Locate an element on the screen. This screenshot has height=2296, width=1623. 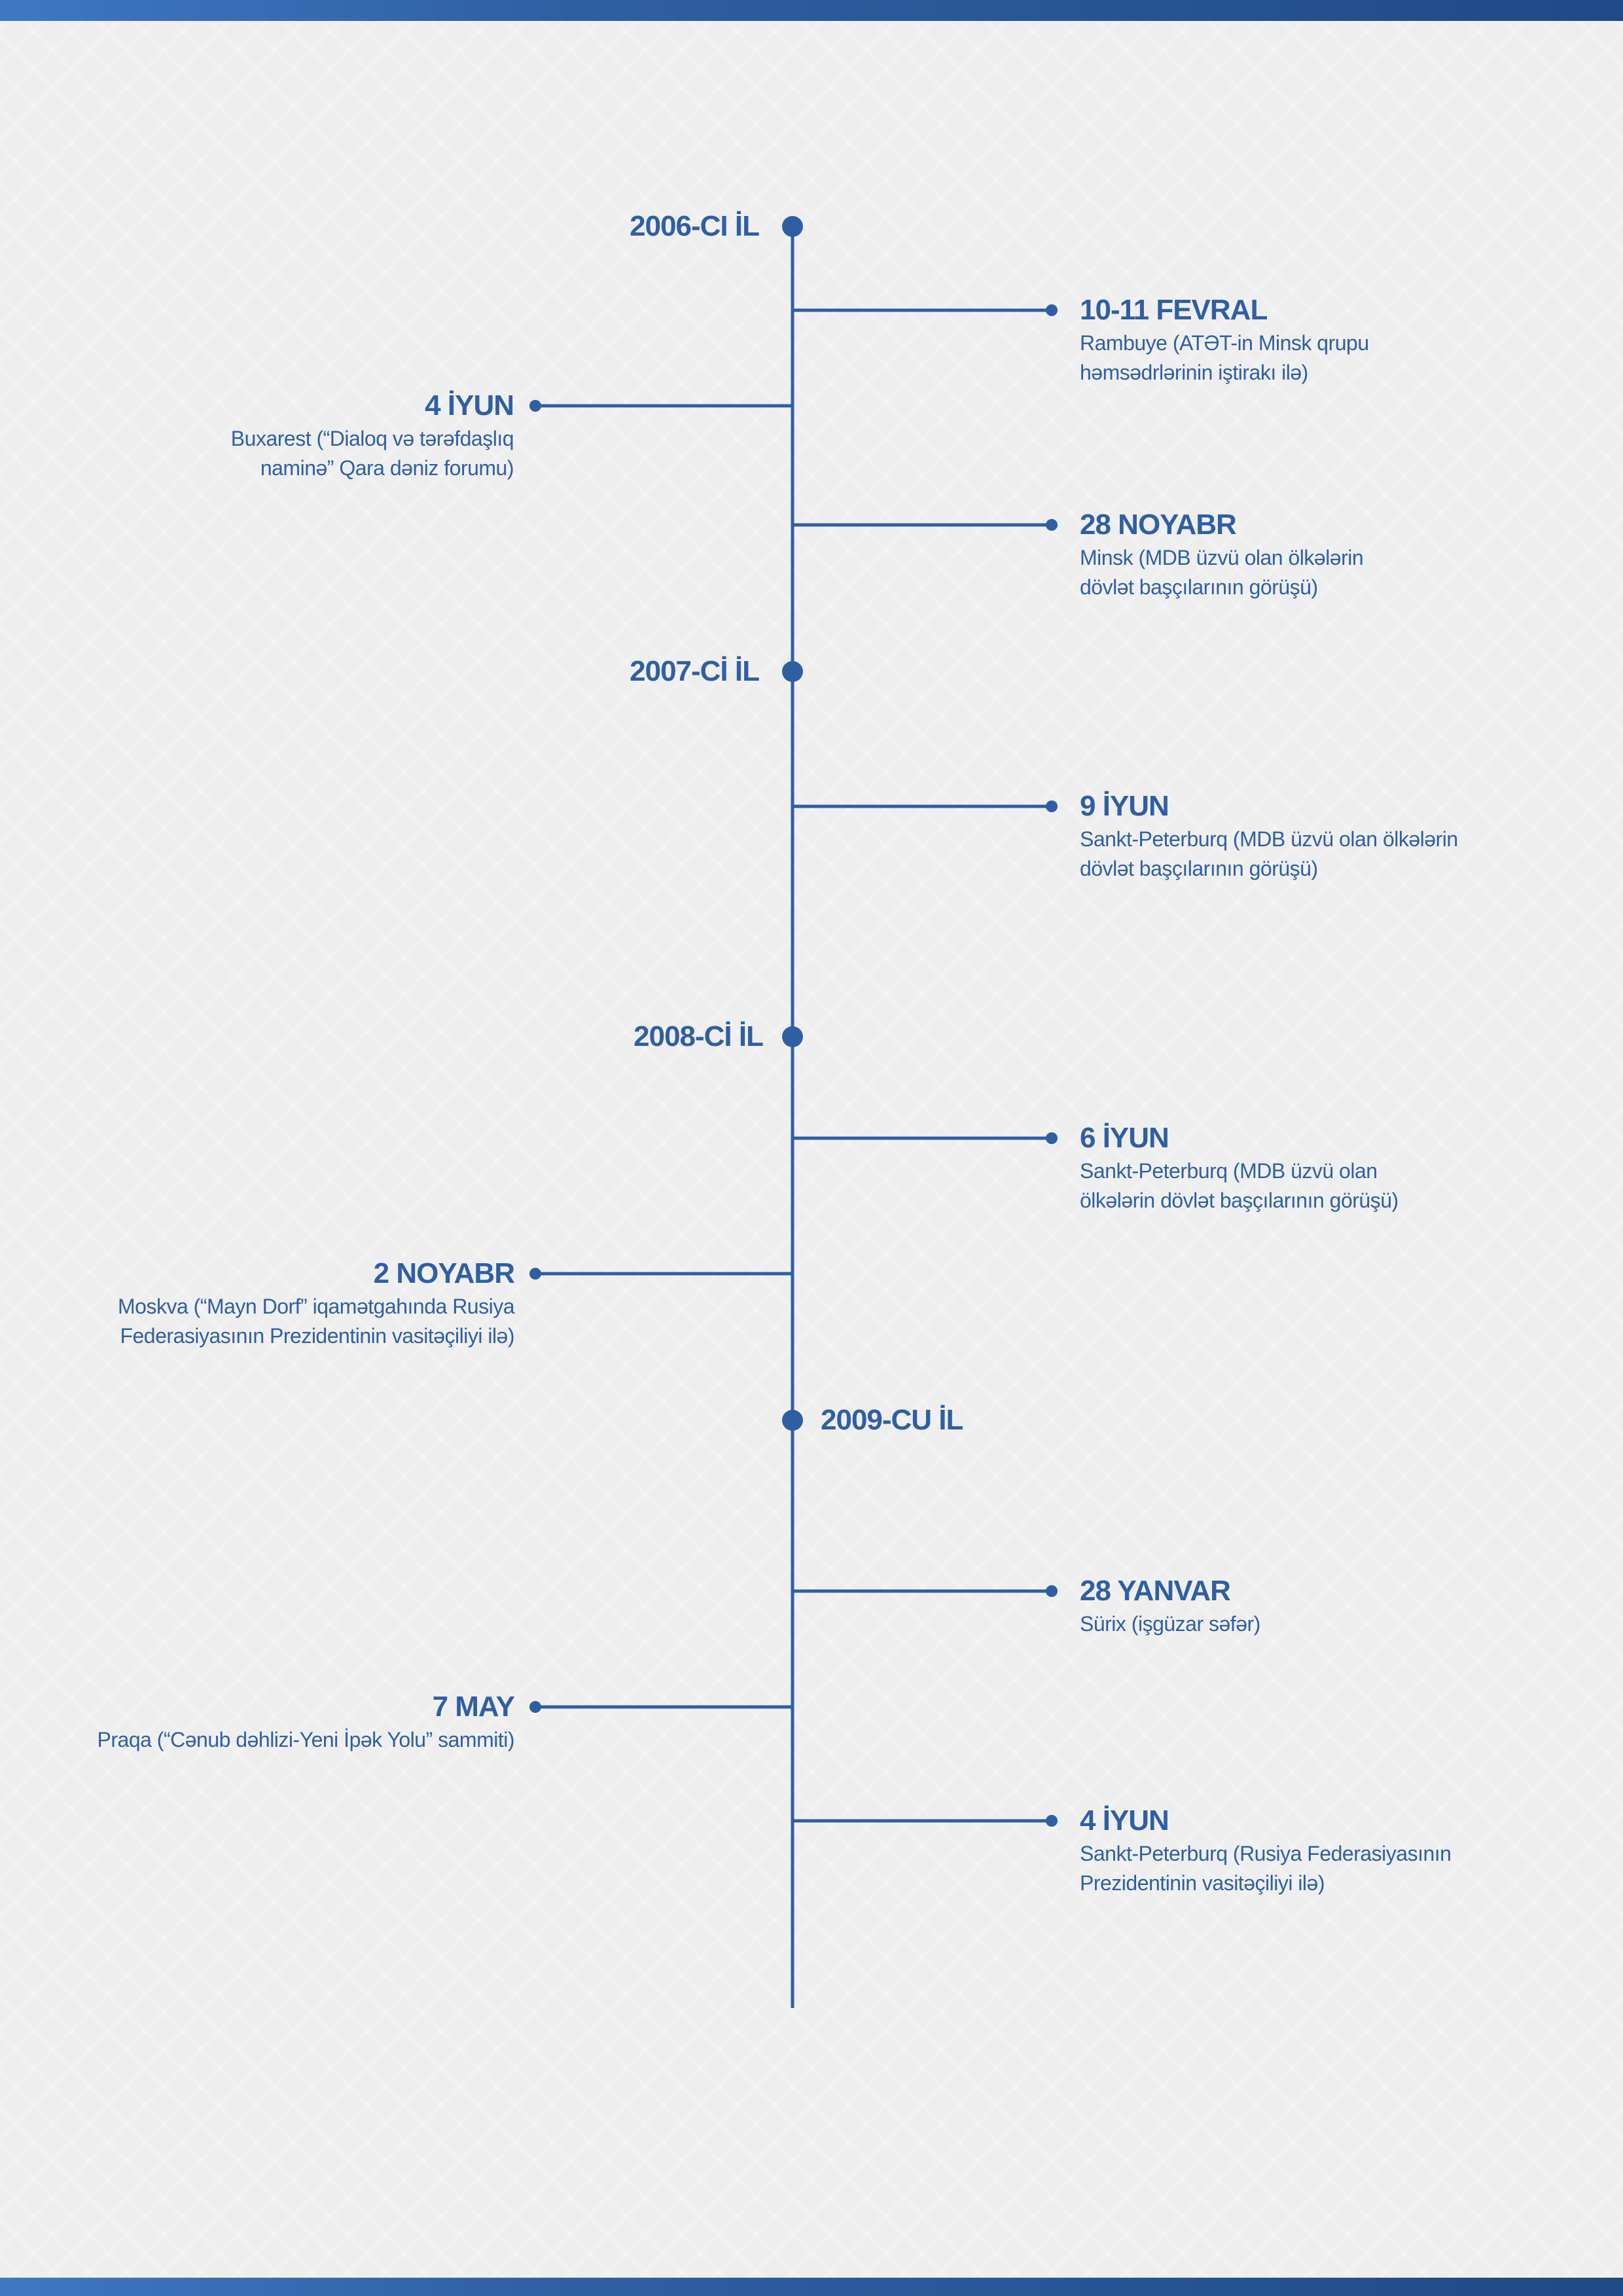
event-date: 28 NOYABR is located at coordinates (1158, 525).